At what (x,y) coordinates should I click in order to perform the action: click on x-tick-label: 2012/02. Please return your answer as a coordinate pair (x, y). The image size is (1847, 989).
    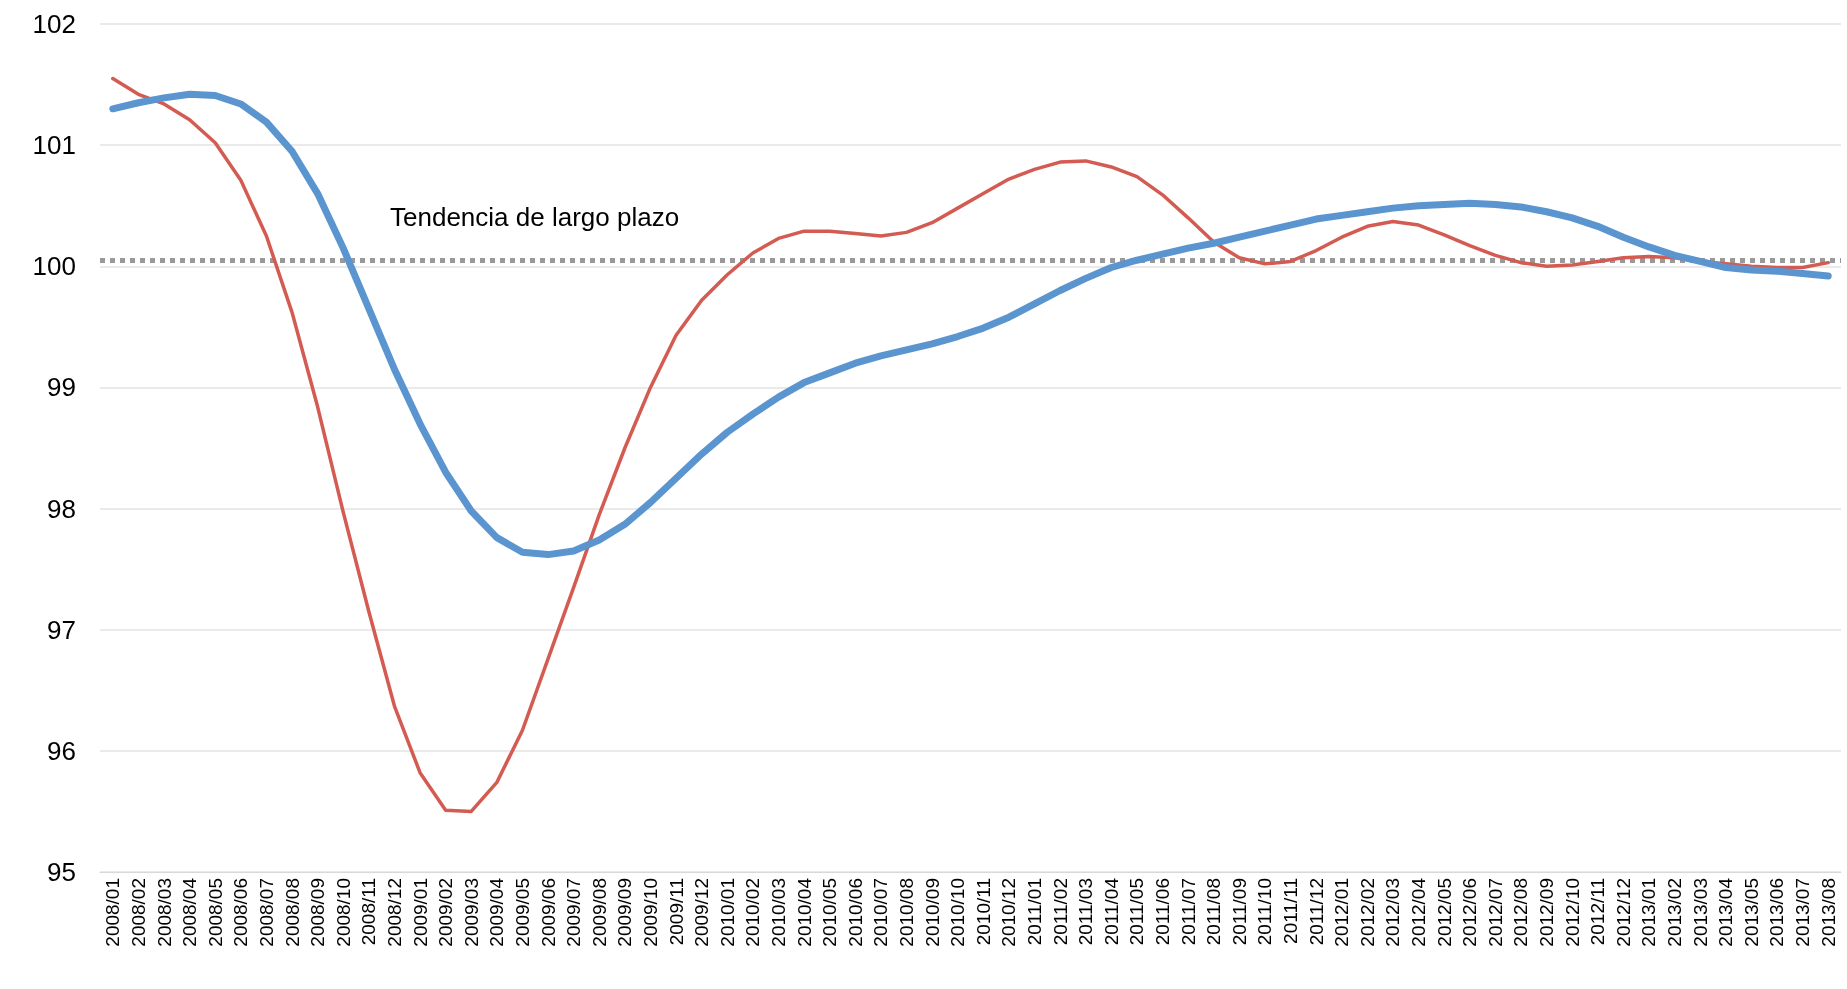
    Looking at the image, I should click on (1367, 912).